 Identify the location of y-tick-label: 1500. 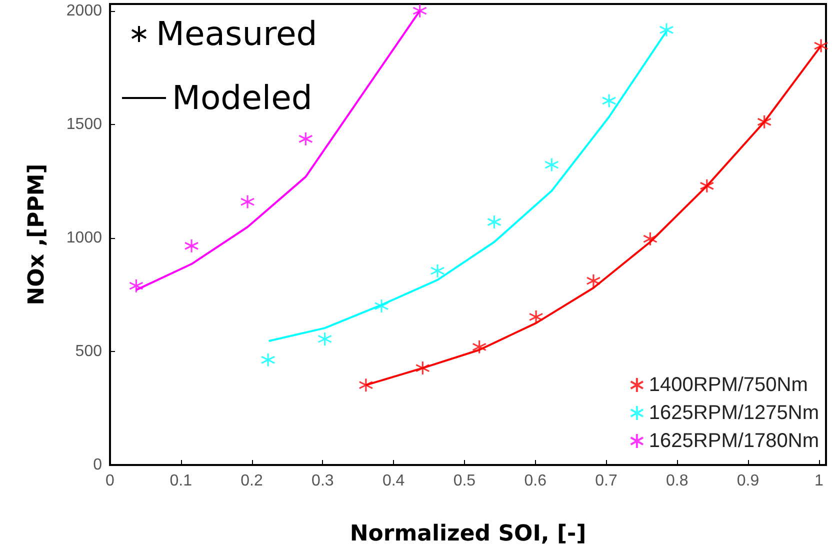
(84, 124).